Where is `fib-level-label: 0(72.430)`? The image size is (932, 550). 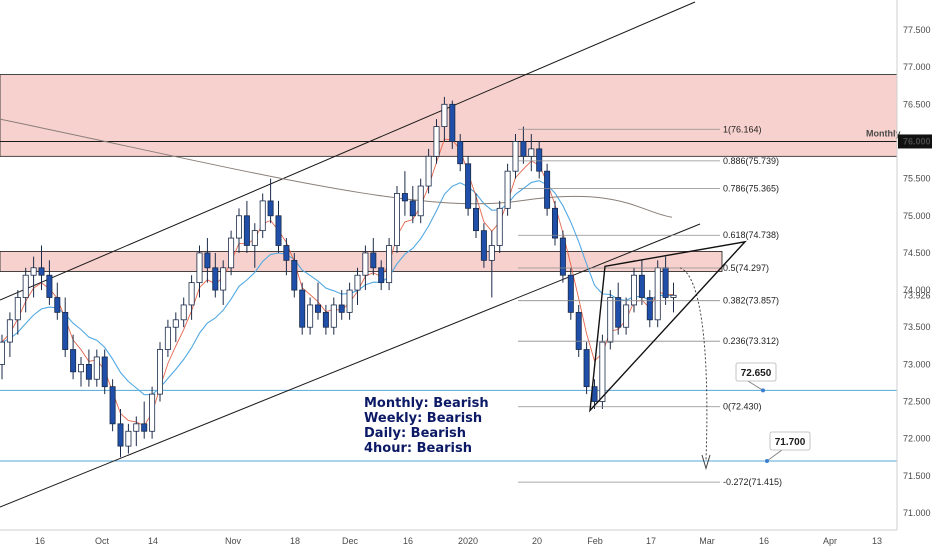 fib-level-label: 0(72.430) is located at coordinates (742, 407).